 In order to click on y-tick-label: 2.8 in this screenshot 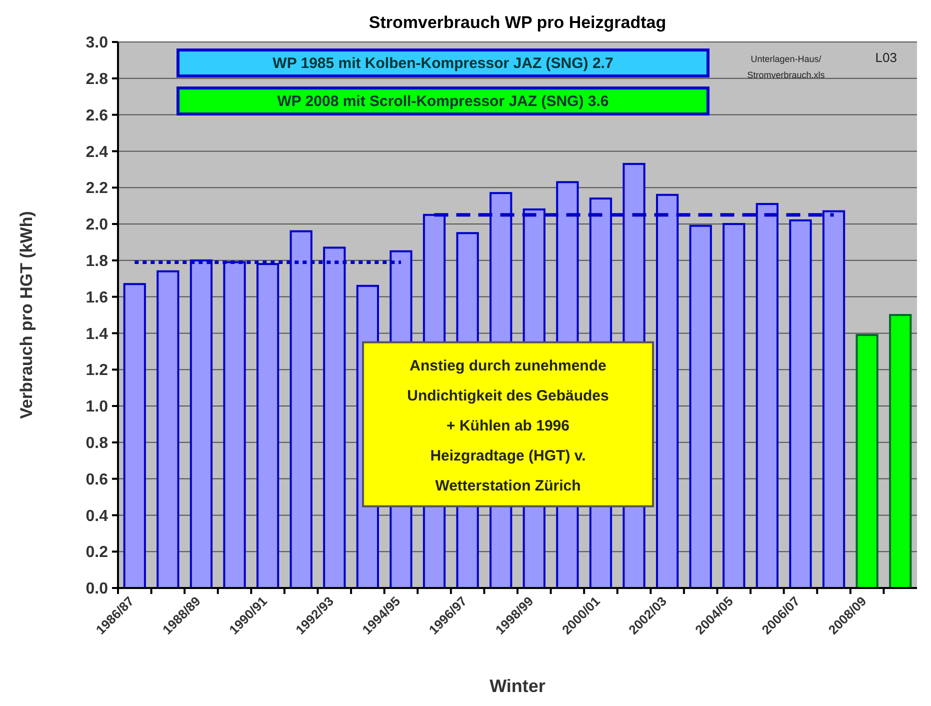, I will do `click(97, 79)`.